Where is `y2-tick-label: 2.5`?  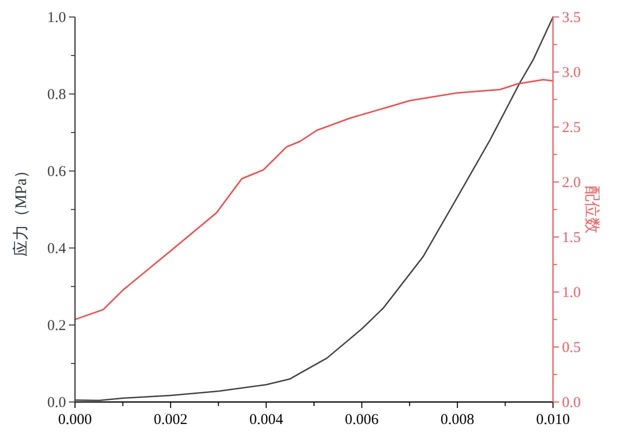
y2-tick-label: 2.5 is located at coordinates (571, 128).